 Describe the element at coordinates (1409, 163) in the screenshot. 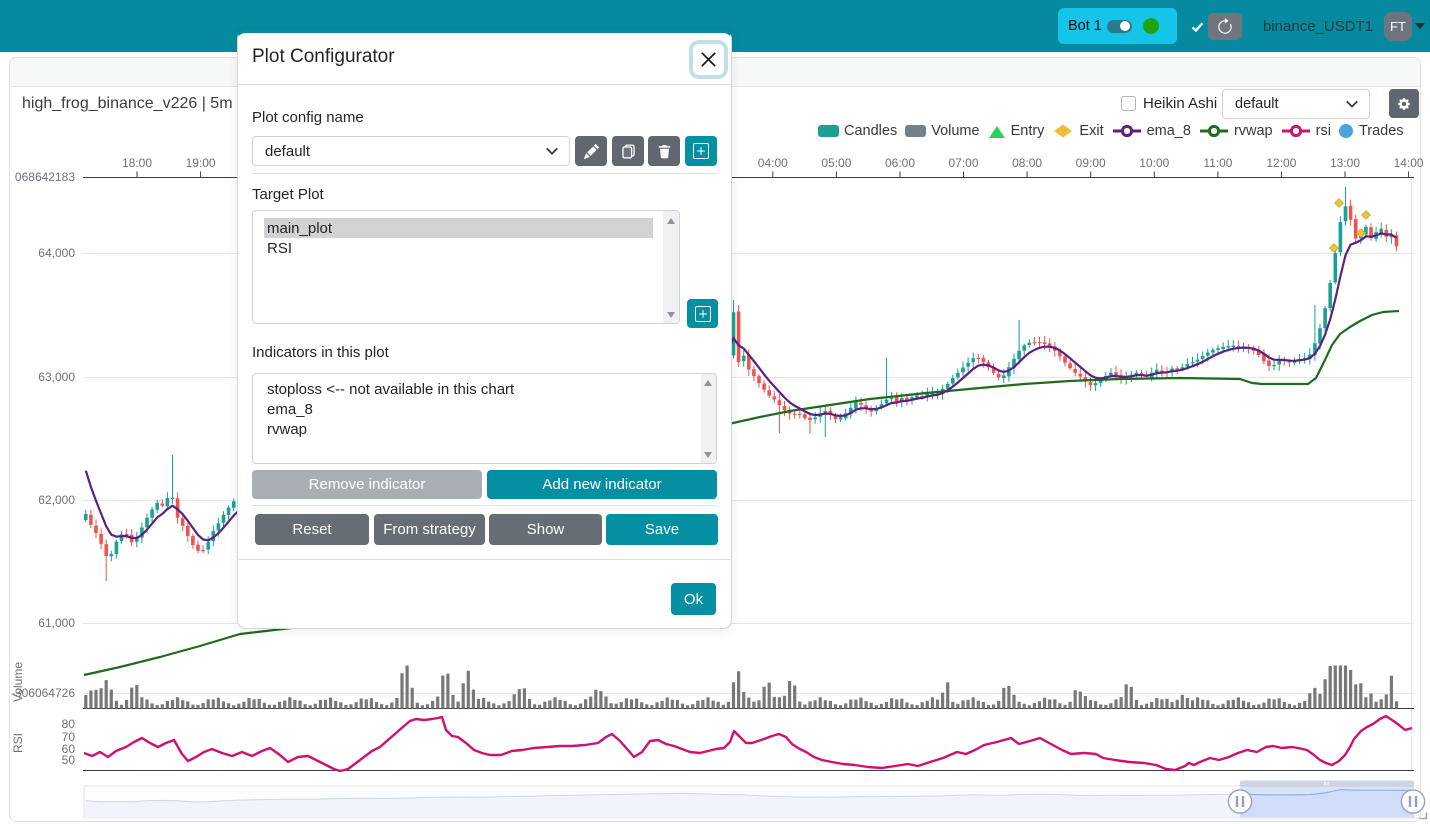

I see `svg-text: 14:00` at that location.